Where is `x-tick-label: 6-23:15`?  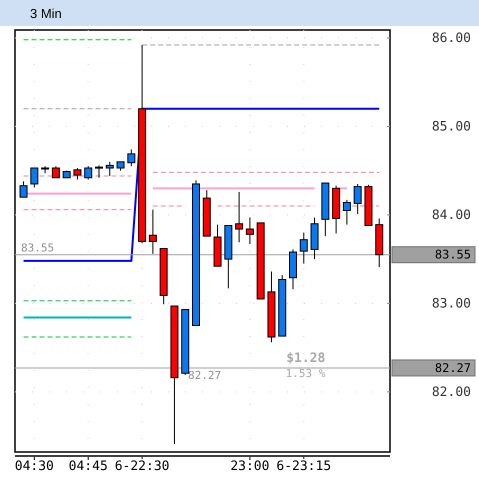
x-tick-label: 6-23:15 is located at coordinates (304, 466).